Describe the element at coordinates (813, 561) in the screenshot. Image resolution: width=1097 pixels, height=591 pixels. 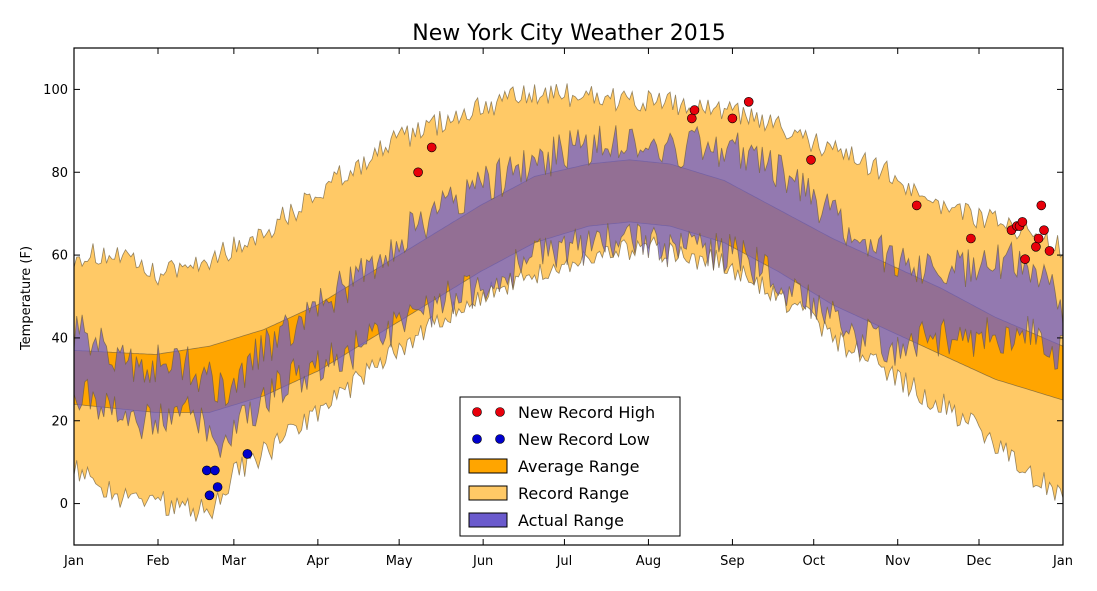
I see `x-tick-label: Oct` at that location.